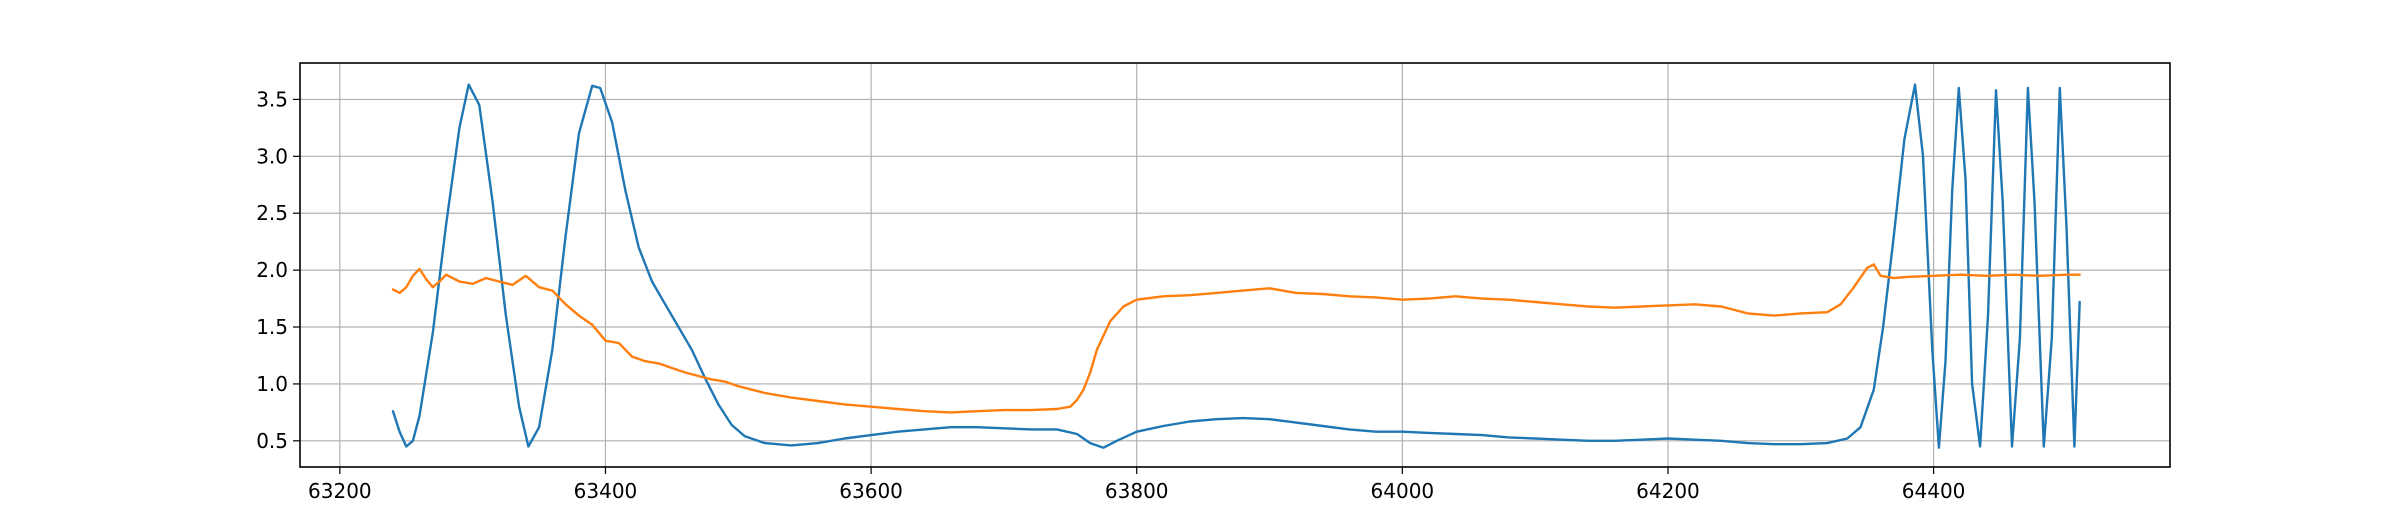 Image resolution: width=2400 pixels, height=525 pixels. I want to click on x-tick-label: 64400, so click(1934, 491).